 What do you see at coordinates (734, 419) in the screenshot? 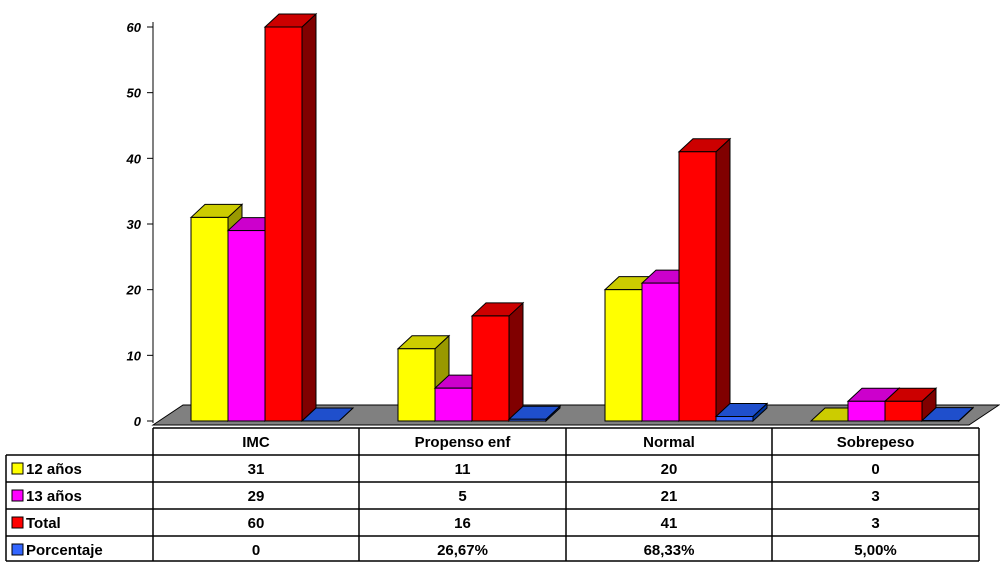
I see `bar-porcentaje-normal-front` at bounding box center [734, 419].